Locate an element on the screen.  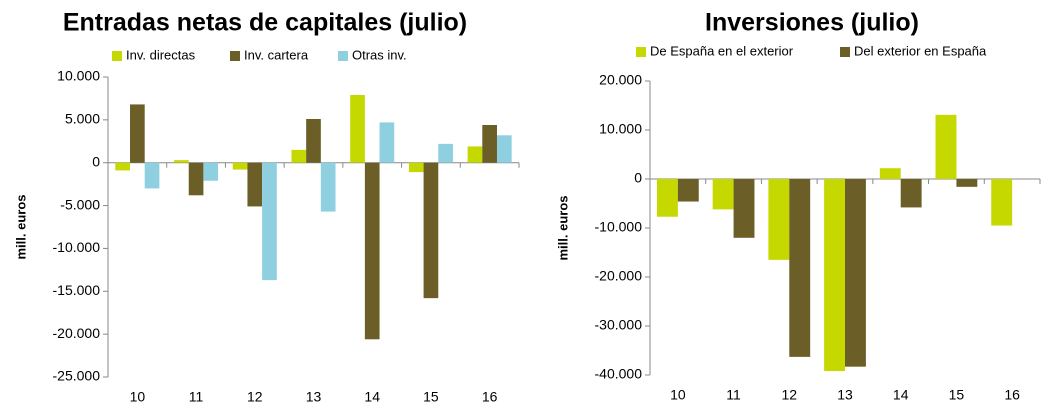
legend-label: De España en el exterior is located at coordinates (722, 50).